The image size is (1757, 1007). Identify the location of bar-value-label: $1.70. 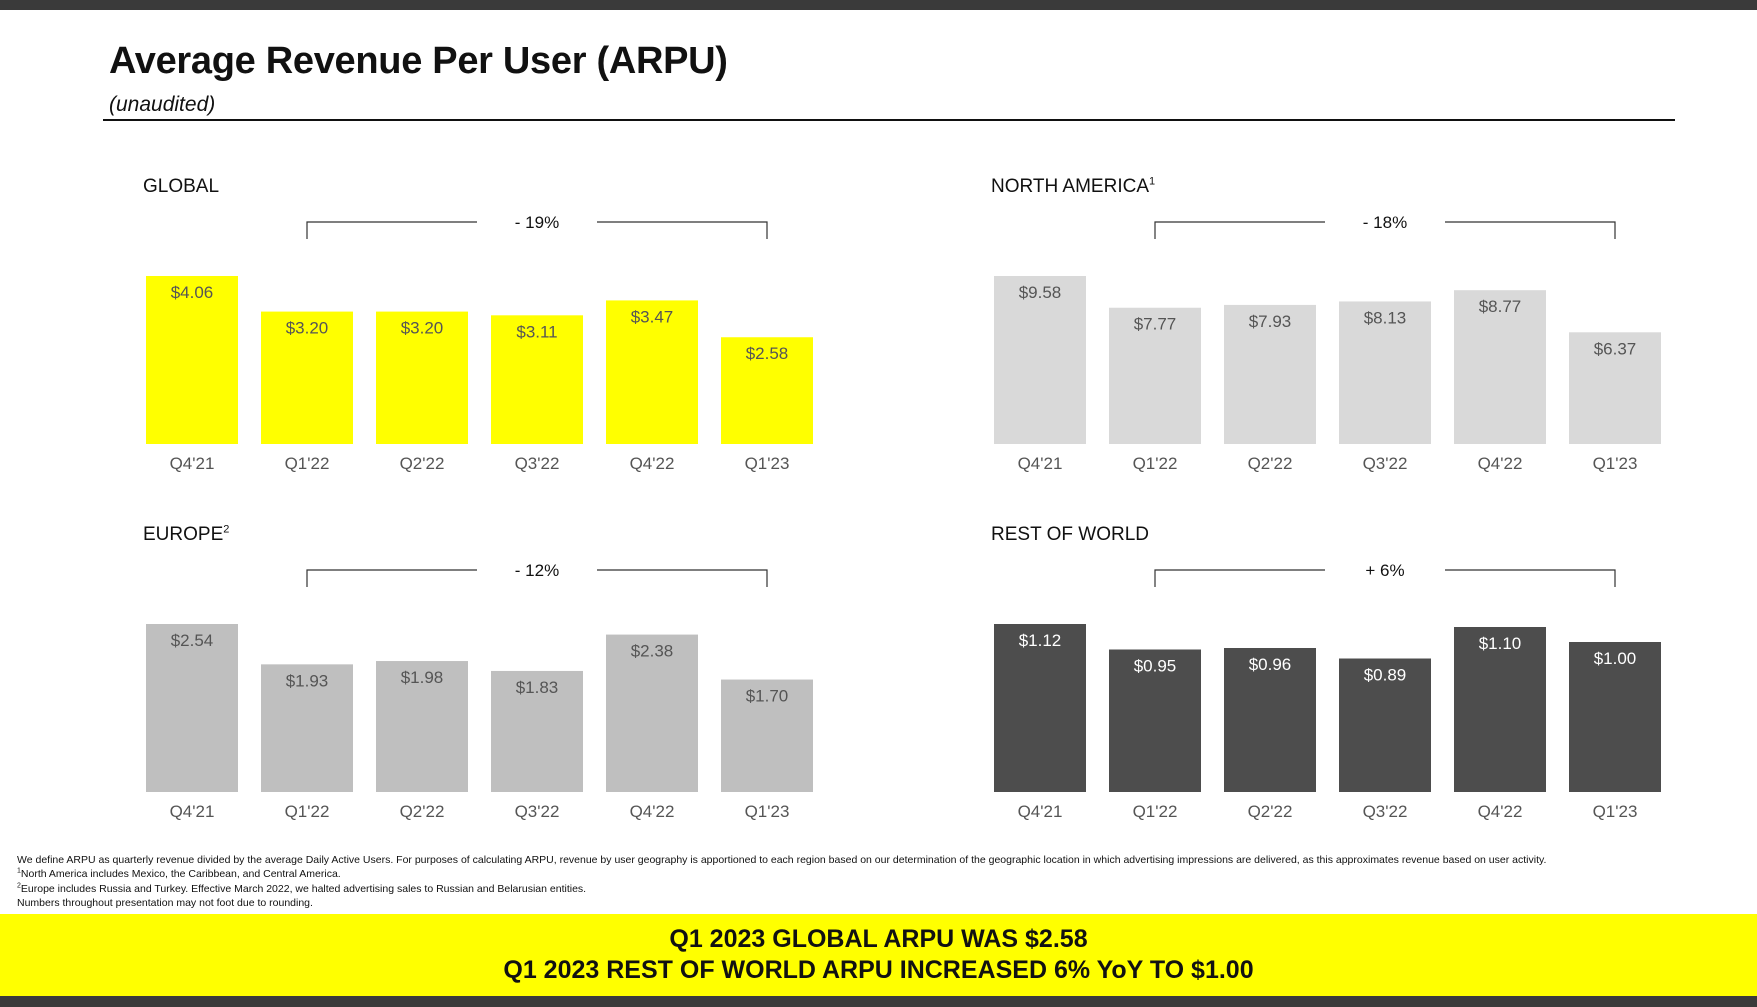
(767, 696).